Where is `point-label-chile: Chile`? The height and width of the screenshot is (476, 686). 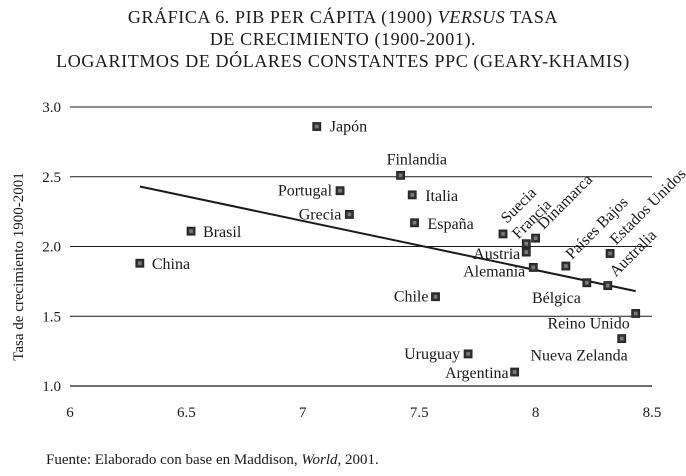 point-label-chile: Chile is located at coordinates (411, 297).